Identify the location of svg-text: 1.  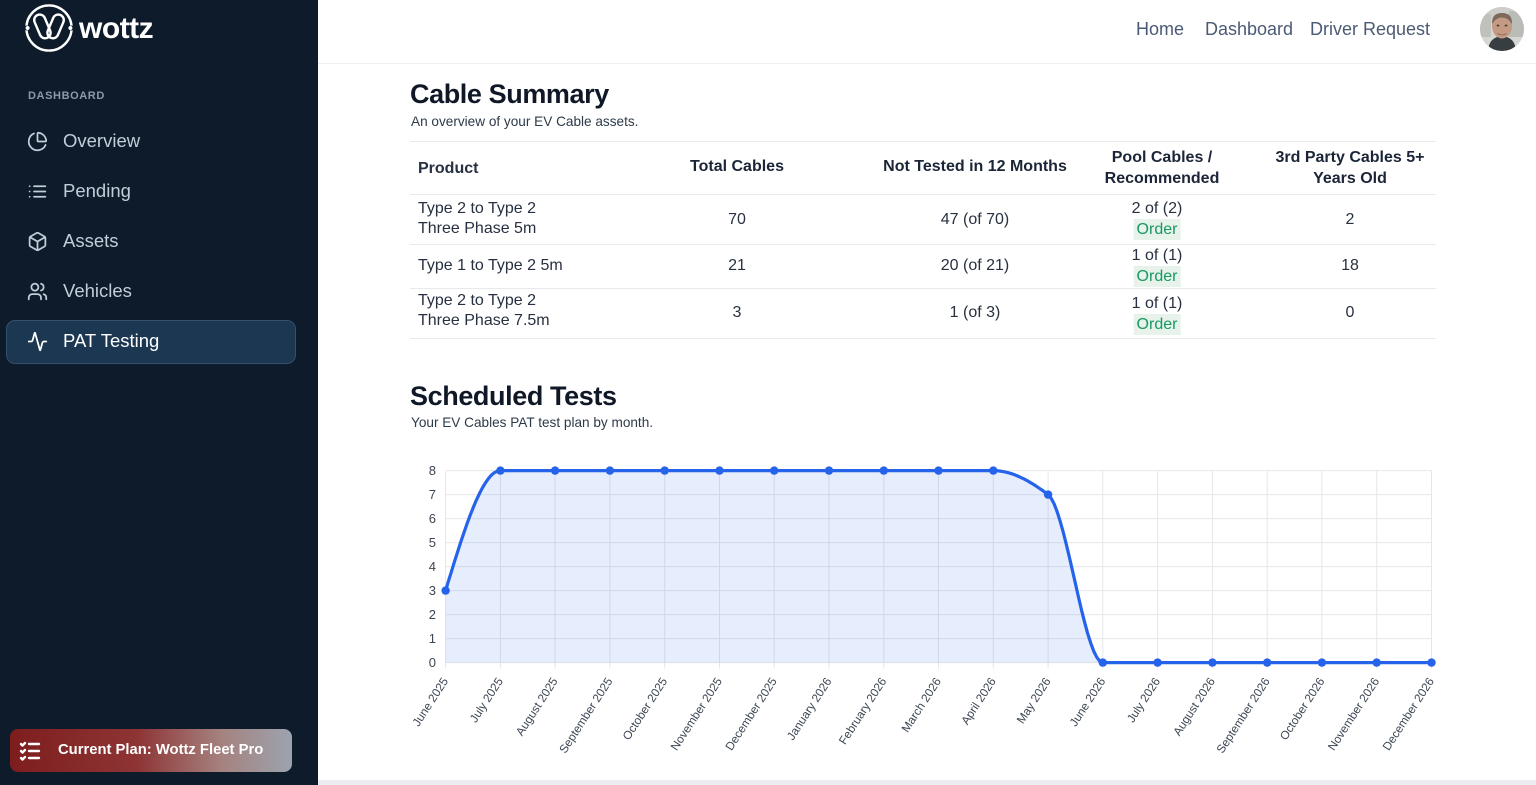
(432, 638).